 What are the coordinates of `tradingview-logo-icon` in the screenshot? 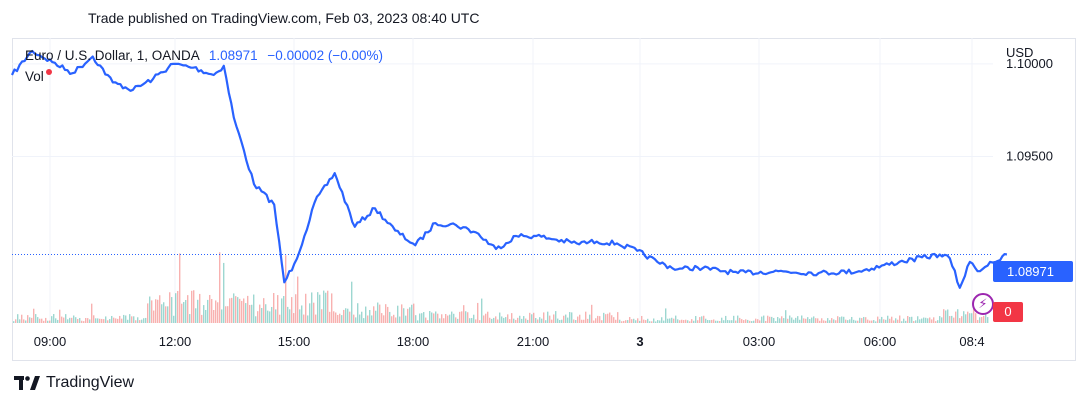 It's located at (27, 383).